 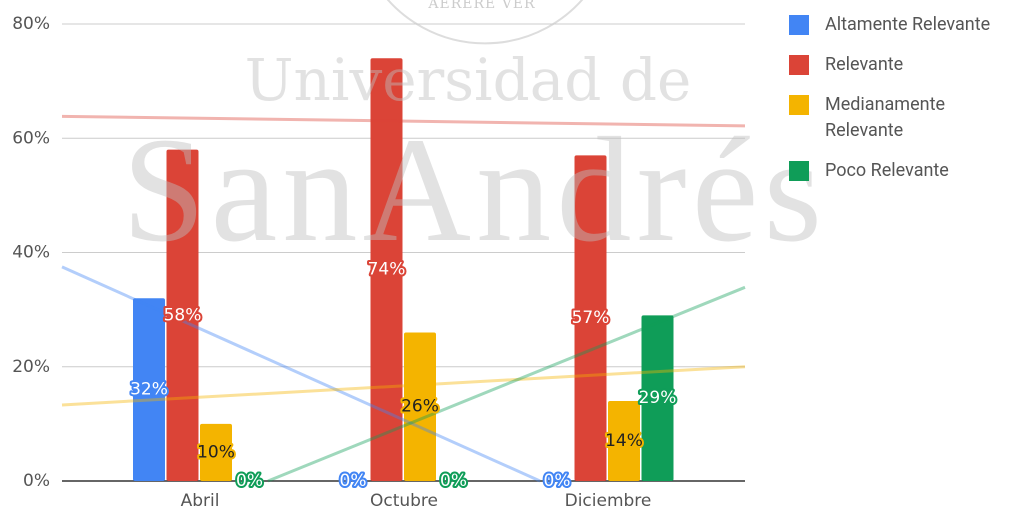 What do you see at coordinates (200, 501) in the screenshot?
I see `x-tick-label: Abril` at bounding box center [200, 501].